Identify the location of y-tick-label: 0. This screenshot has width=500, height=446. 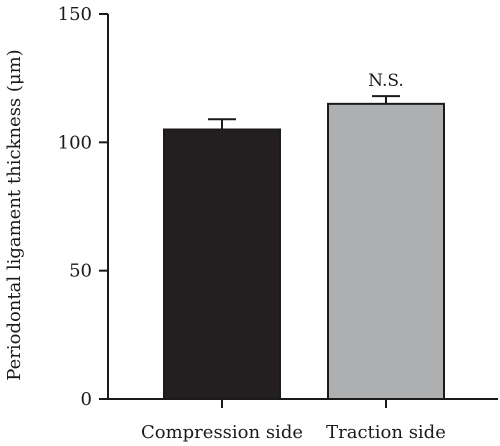
(86, 399).